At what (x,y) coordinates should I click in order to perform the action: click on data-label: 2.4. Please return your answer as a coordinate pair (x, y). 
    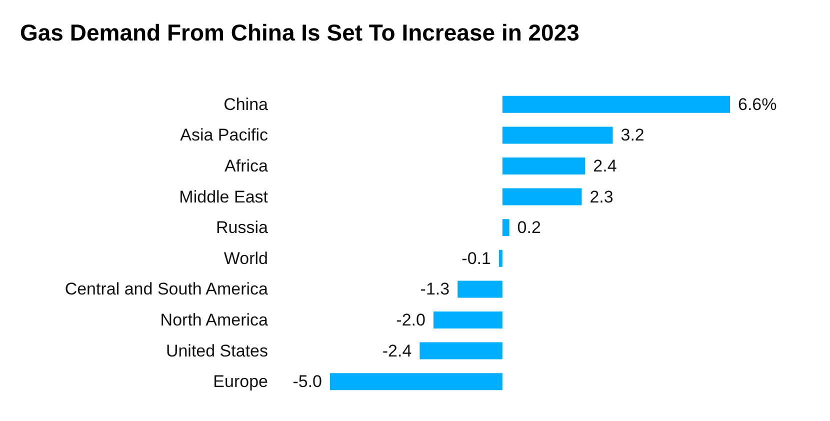
    Looking at the image, I should click on (605, 166).